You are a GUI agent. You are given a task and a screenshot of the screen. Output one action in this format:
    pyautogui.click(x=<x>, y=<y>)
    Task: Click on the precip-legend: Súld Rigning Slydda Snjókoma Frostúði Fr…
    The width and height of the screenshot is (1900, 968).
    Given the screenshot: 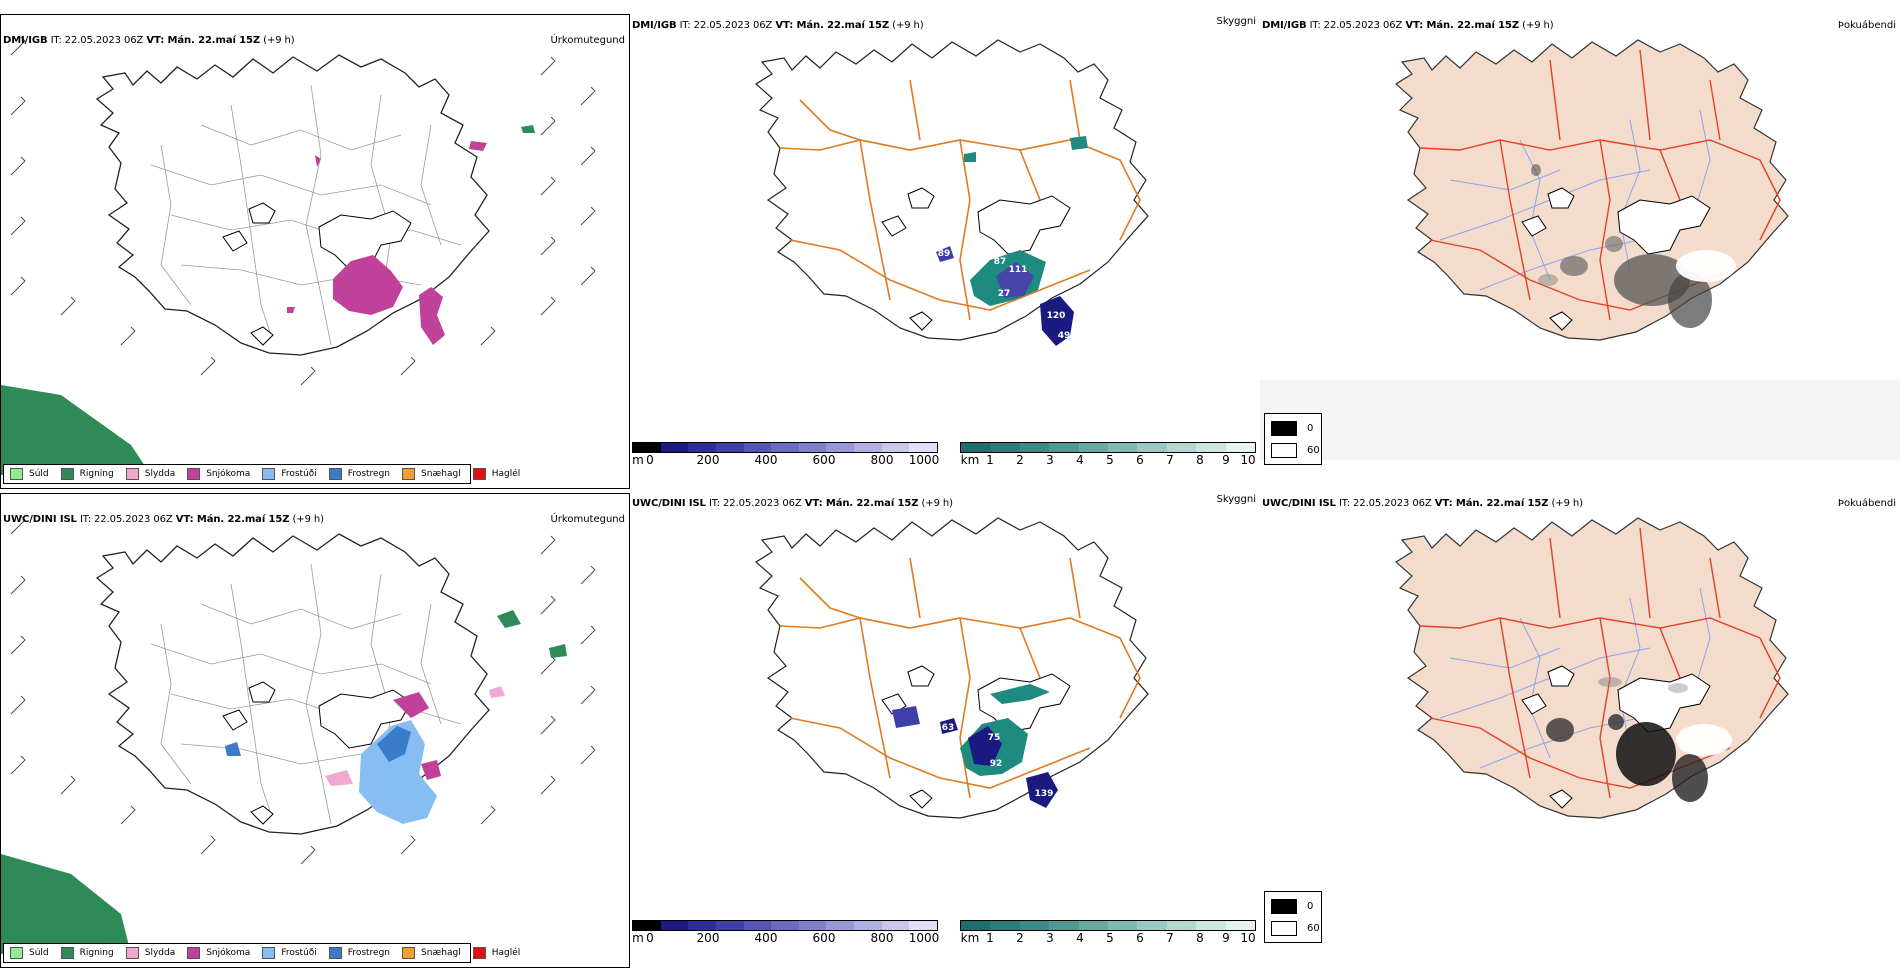 What is the action you would take?
    pyautogui.click(x=261, y=953)
    